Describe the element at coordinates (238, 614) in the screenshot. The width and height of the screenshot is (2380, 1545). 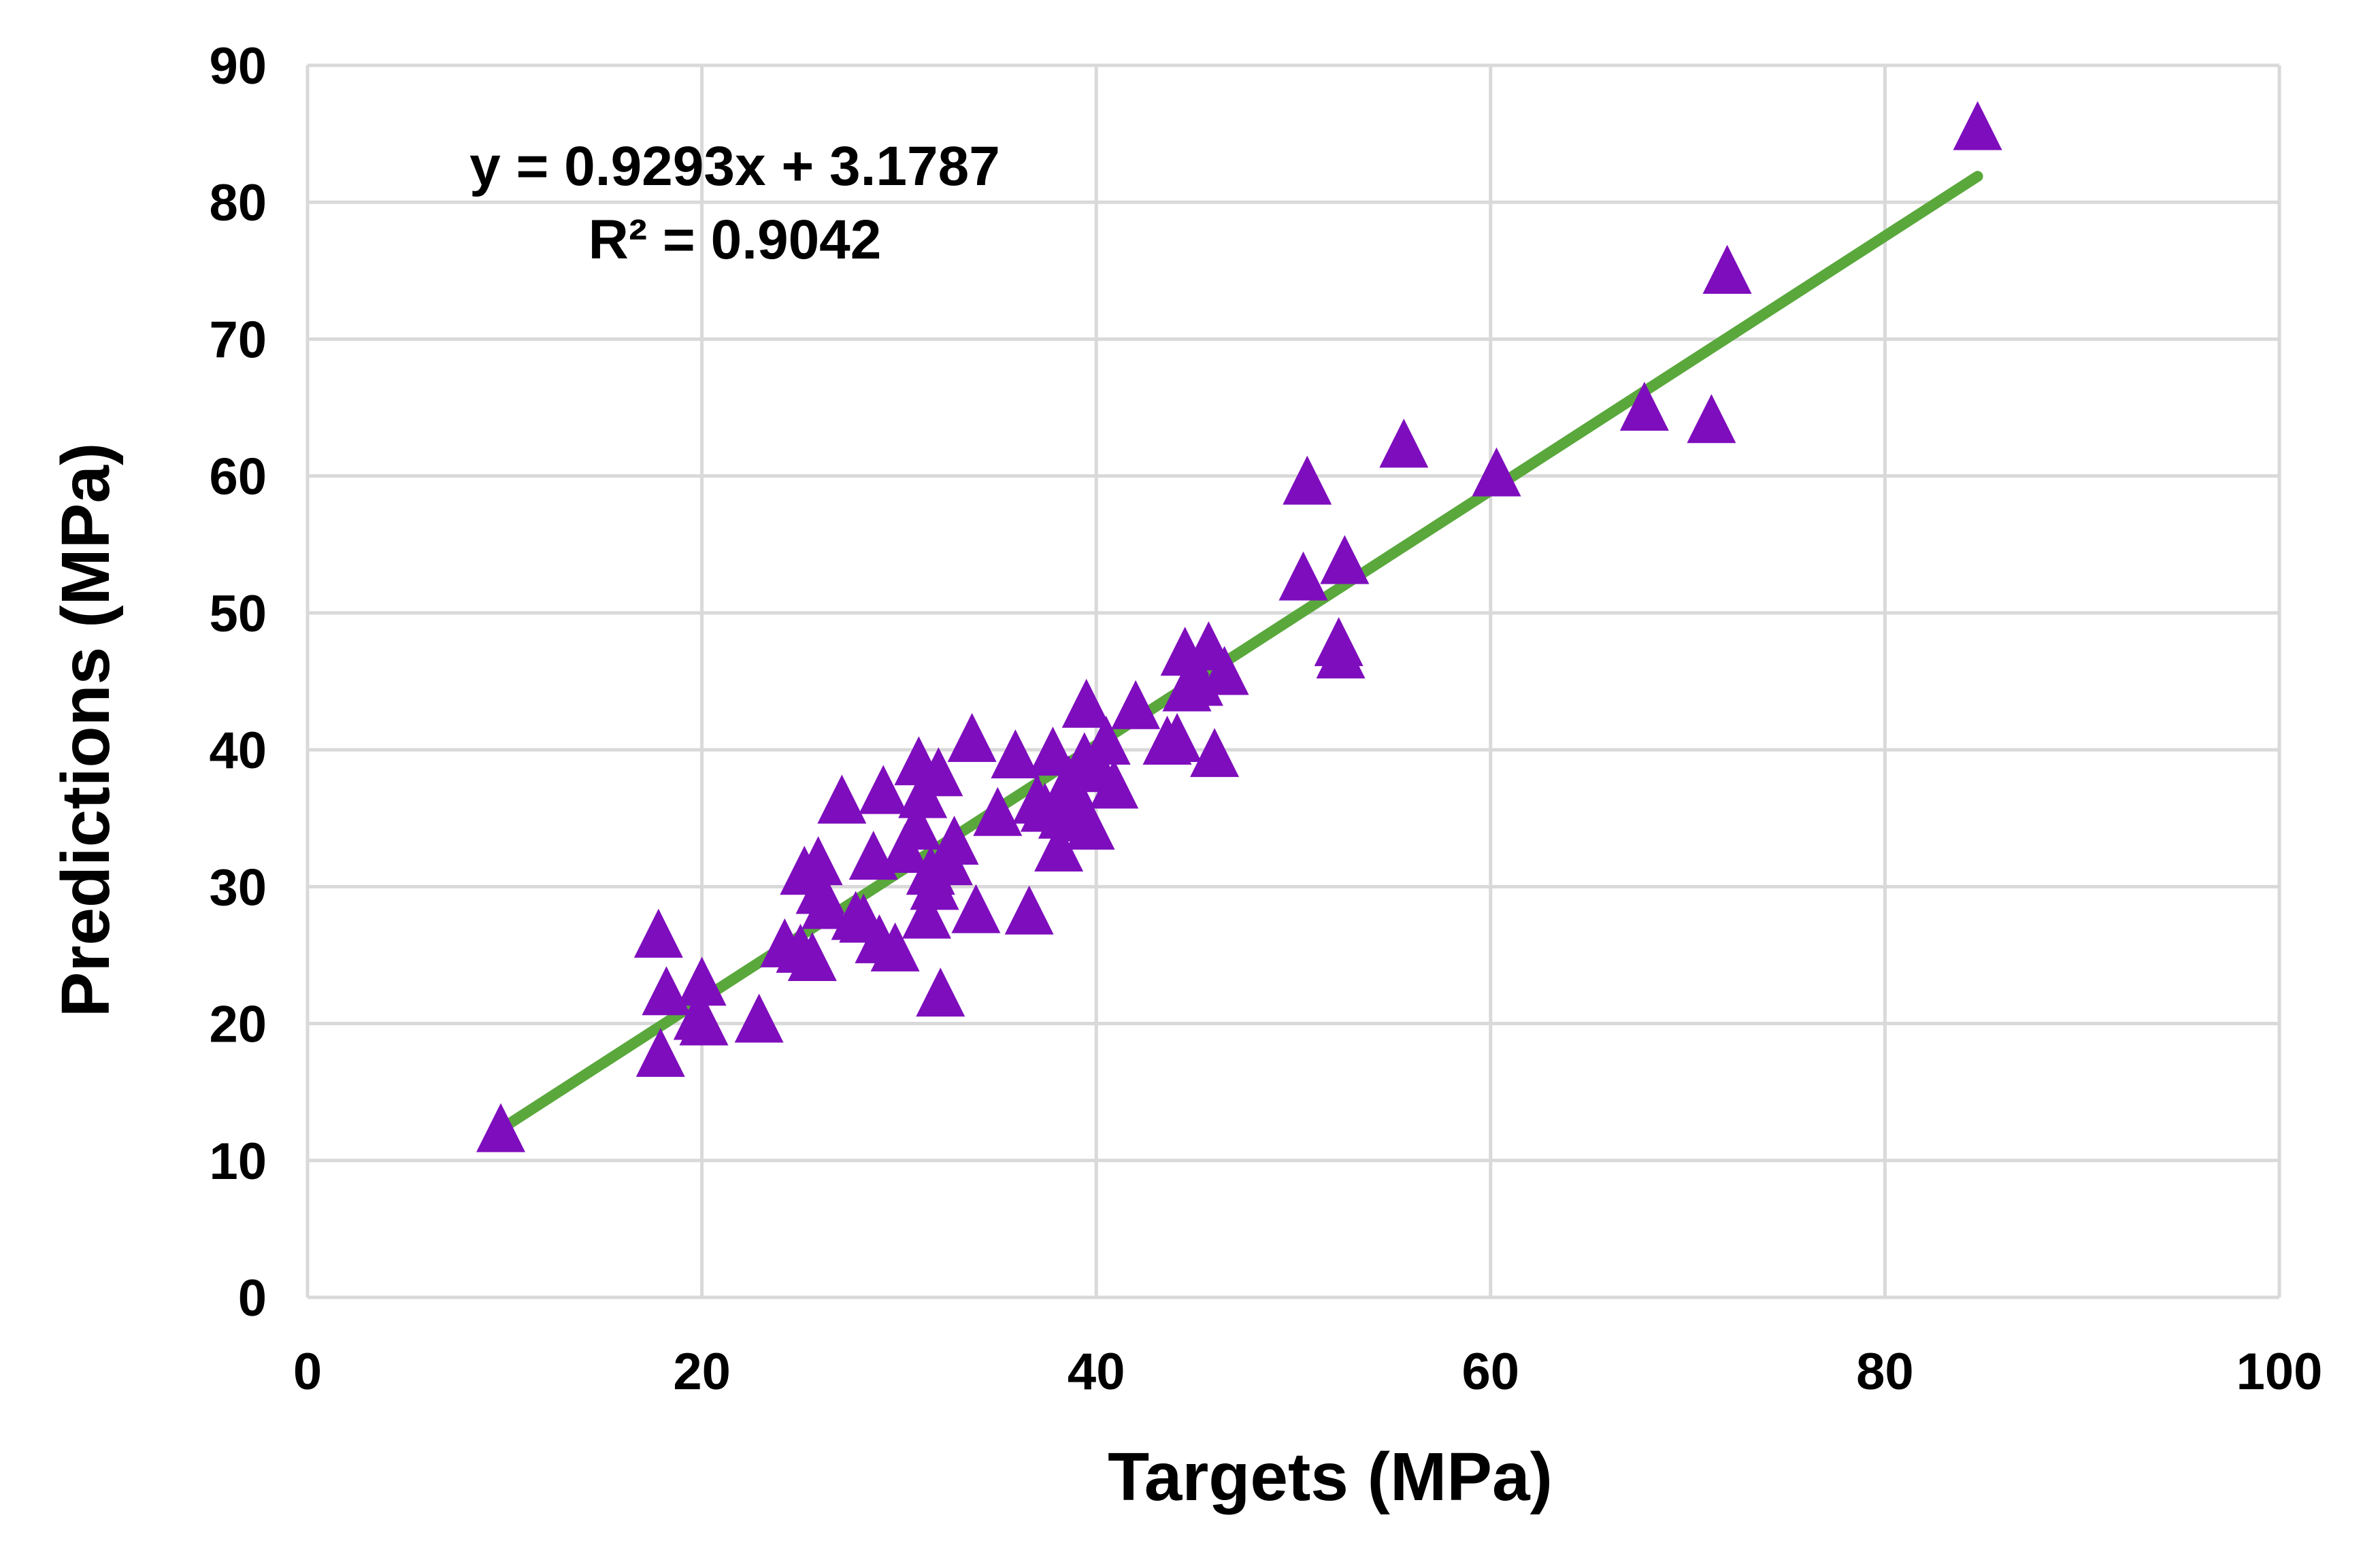
I see `y-tick-label: 50` at that location.